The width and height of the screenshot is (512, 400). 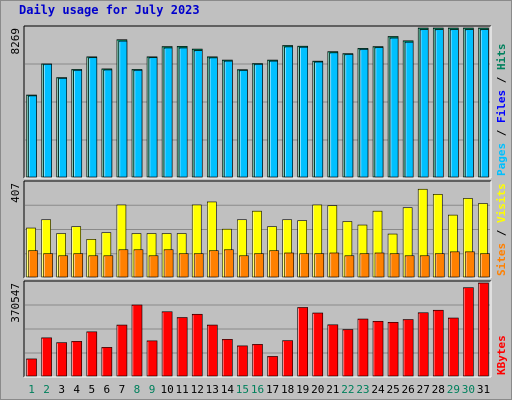 I want to click on legend-part: KBytes, so click(x=501, y=355).